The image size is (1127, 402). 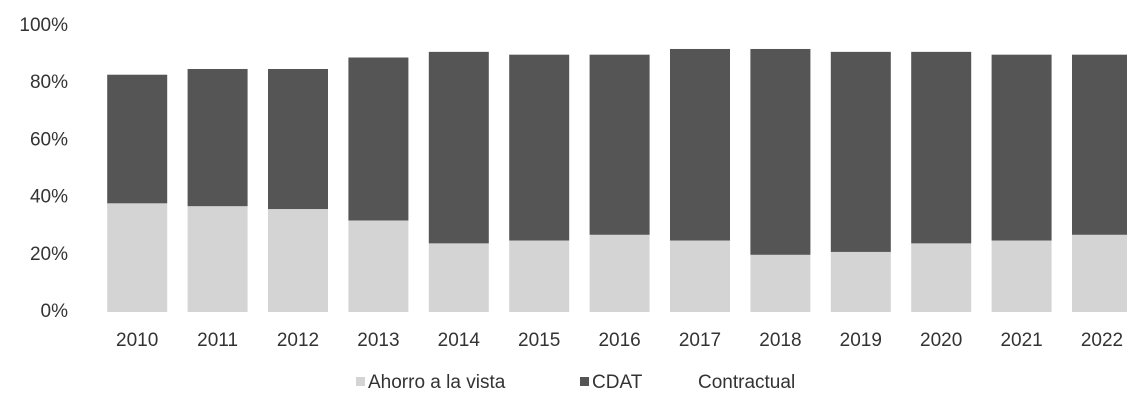 What do you see at coordinates (137, 340) in the screenshot?
I see `x-tick-label: 2010` at bounding box center [137, 340].